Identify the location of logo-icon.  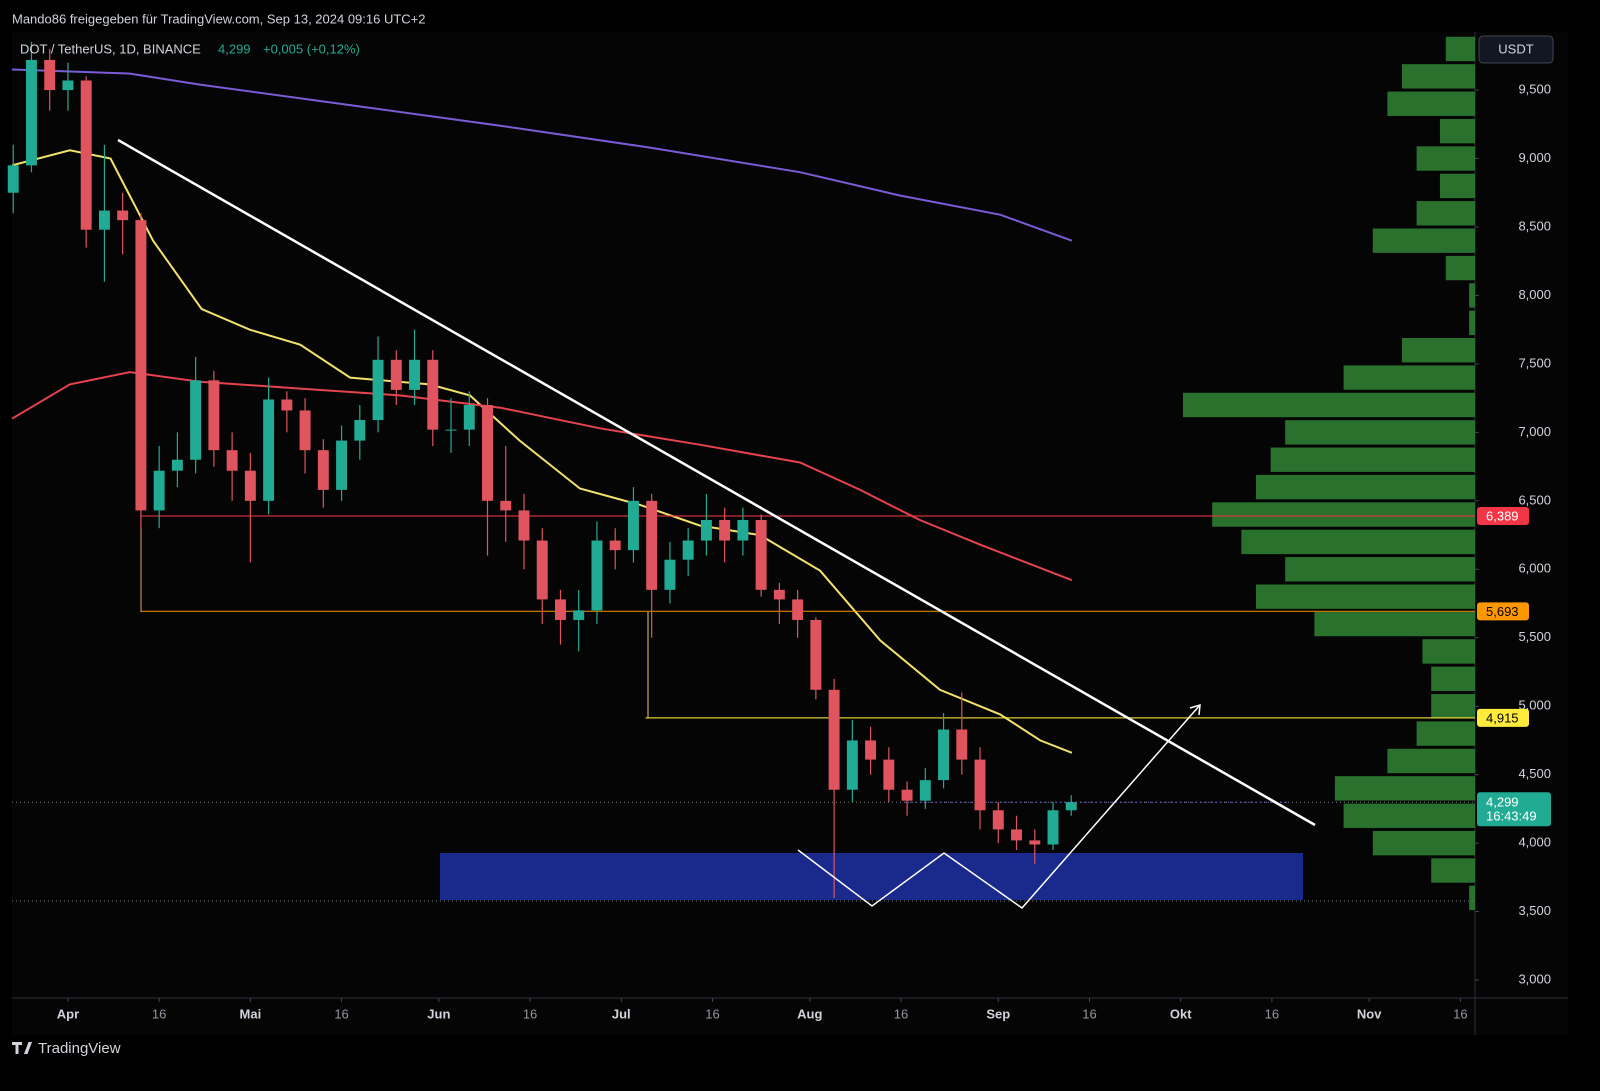
(22, 1048).